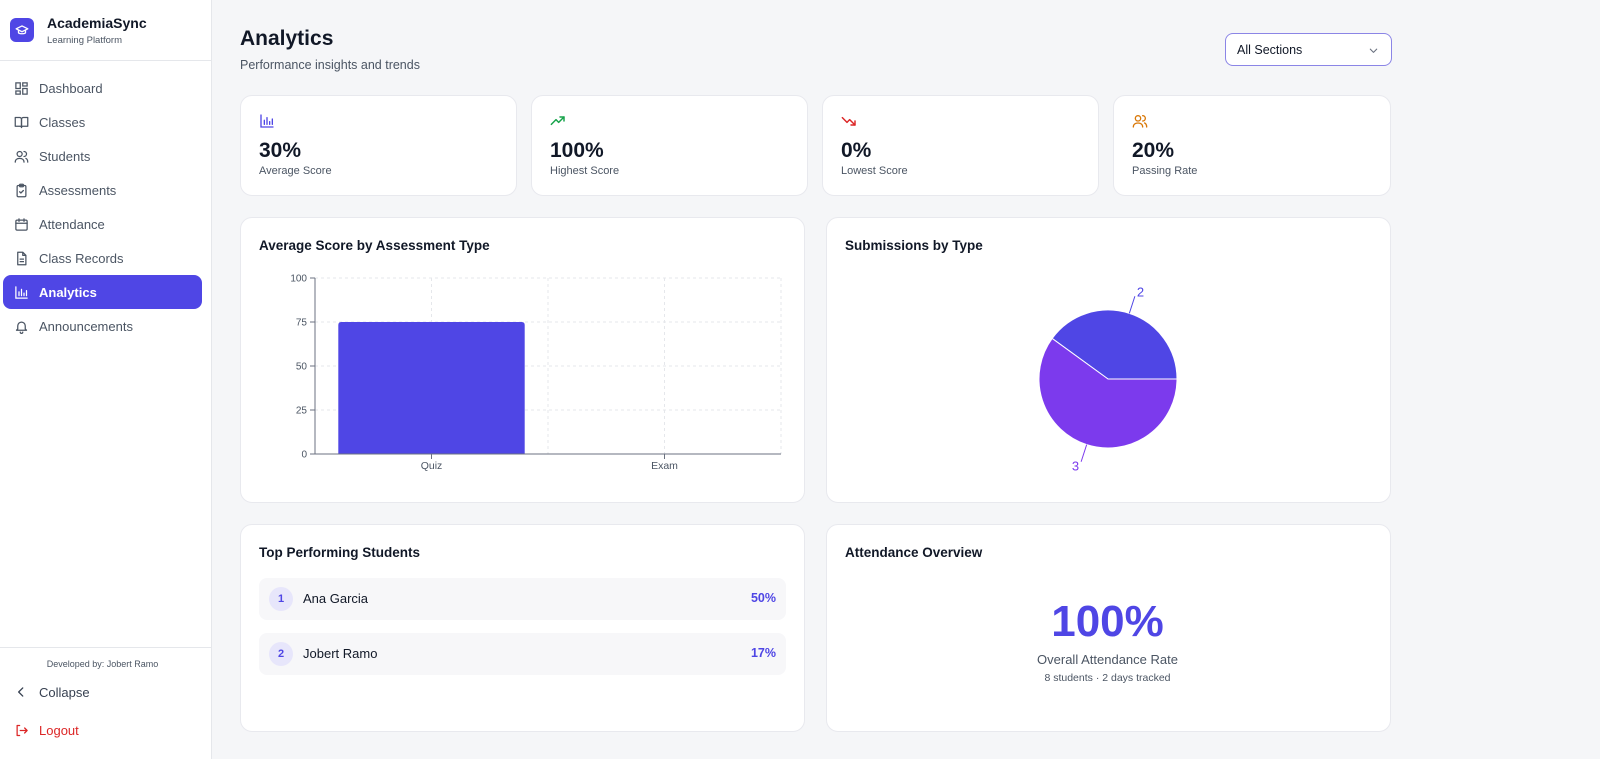  What do you see at coordinates (21, 258) in the screenshot?
I see `file-text-icon` at bounding box center [21, 258].